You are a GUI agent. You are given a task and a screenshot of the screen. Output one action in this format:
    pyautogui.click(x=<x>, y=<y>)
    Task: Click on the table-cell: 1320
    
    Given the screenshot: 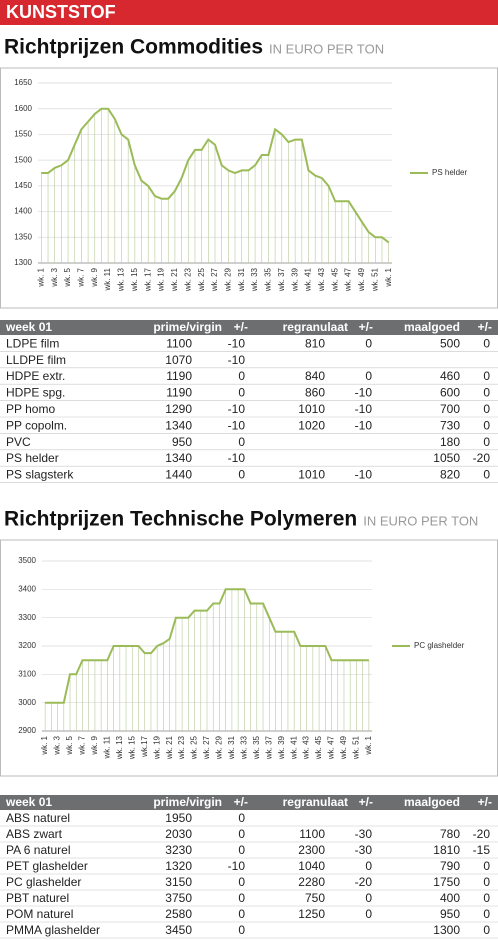 What is the action you would take?
    pyautogui.click(x=178, y=866)
    